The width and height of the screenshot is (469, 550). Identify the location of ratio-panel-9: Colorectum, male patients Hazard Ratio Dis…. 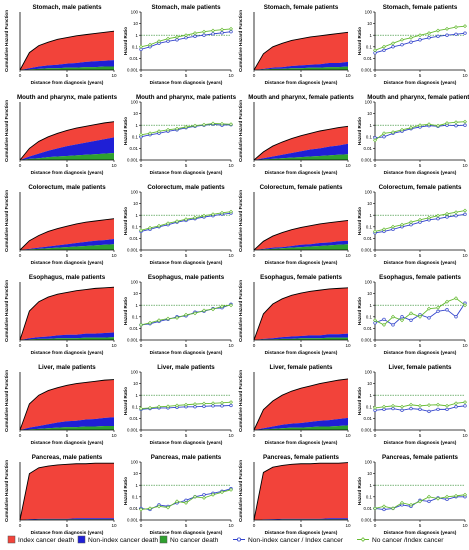
(178, 225).